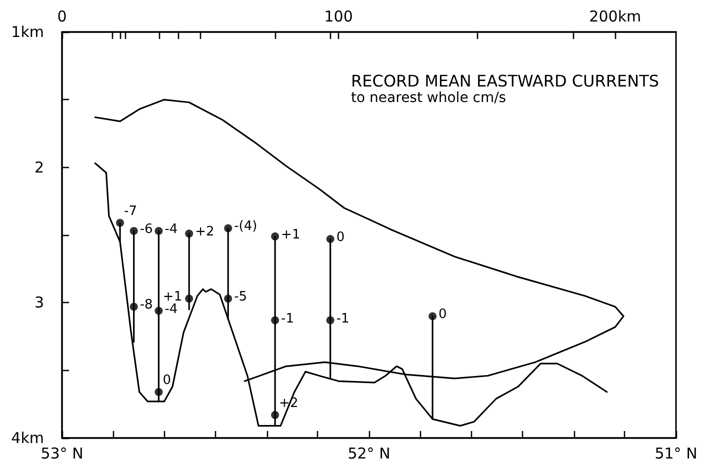 The width and height of the screenshot is (704, 470). Describe the element at coordinates (39, 167) in the screenshot. I see `y-tick-label: 2` at that location.